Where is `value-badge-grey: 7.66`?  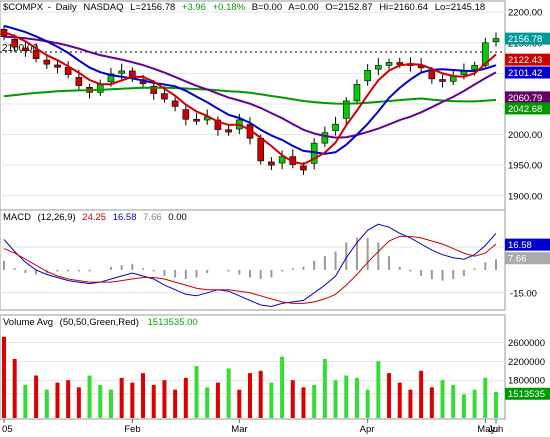 value-badge-grey: 7.66 is located at coordinates (527, 258).